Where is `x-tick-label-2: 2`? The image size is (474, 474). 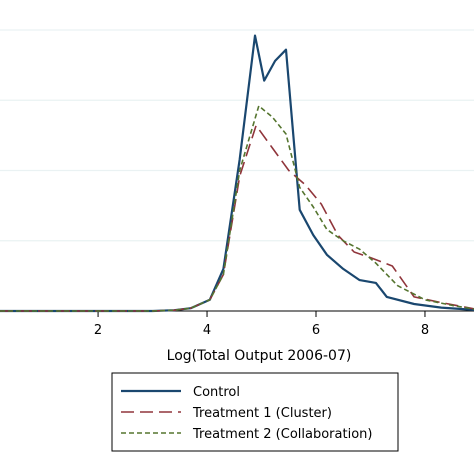
x-tick-label-2: 2 is located at coordinates (98, 330).